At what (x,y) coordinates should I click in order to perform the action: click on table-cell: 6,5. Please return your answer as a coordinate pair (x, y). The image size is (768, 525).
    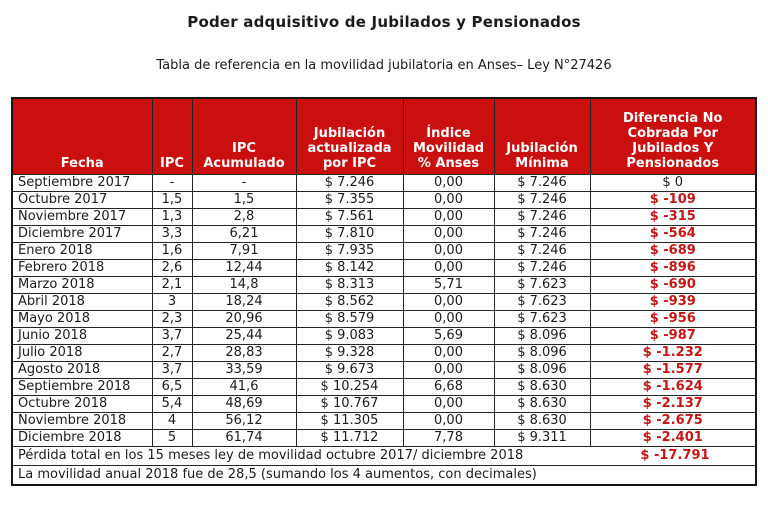
    Looking at the image, I should click on (172, 386).